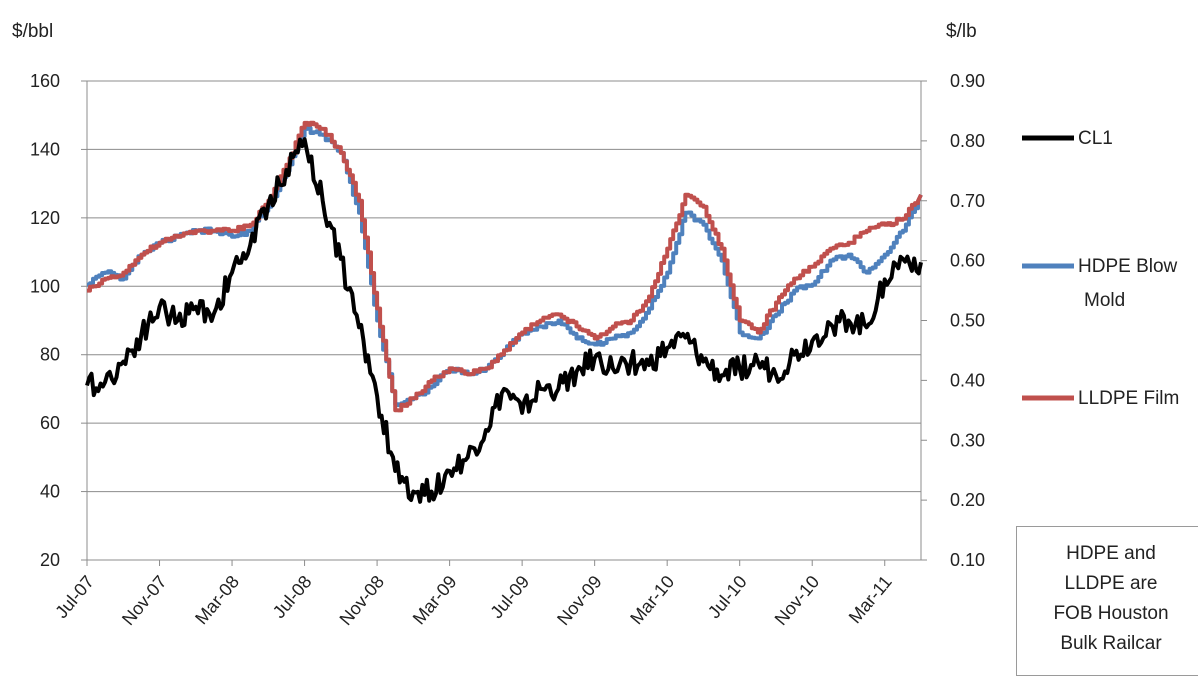  Describe the element at coordinates (1111, 583) in the screenshot. I see `note-line-2: LLDPE are` at that location.